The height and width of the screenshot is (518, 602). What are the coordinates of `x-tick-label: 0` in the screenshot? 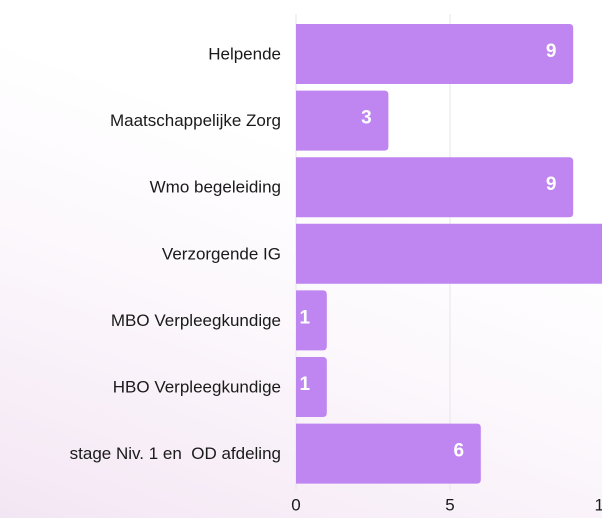 It's located at (295, 504).